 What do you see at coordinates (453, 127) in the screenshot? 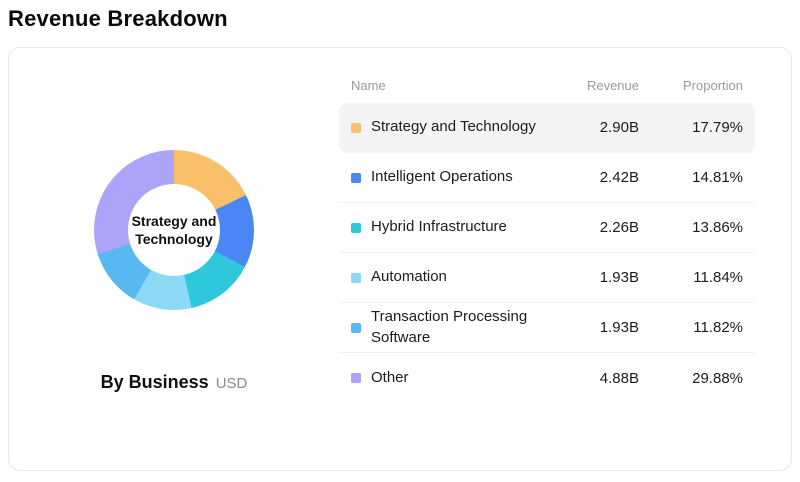
I see `row-name: Strategy and Technology` at bounding box center [453, 127].